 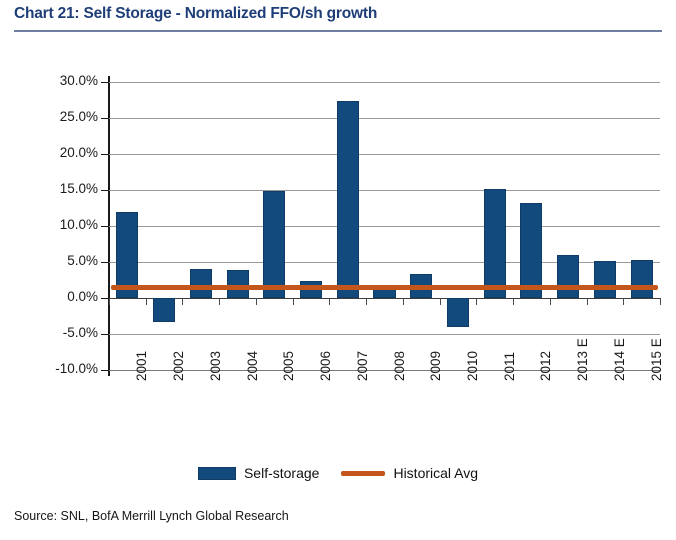 I want to click on x-axis-tick-label: 2012, so click(x=546, y=365).